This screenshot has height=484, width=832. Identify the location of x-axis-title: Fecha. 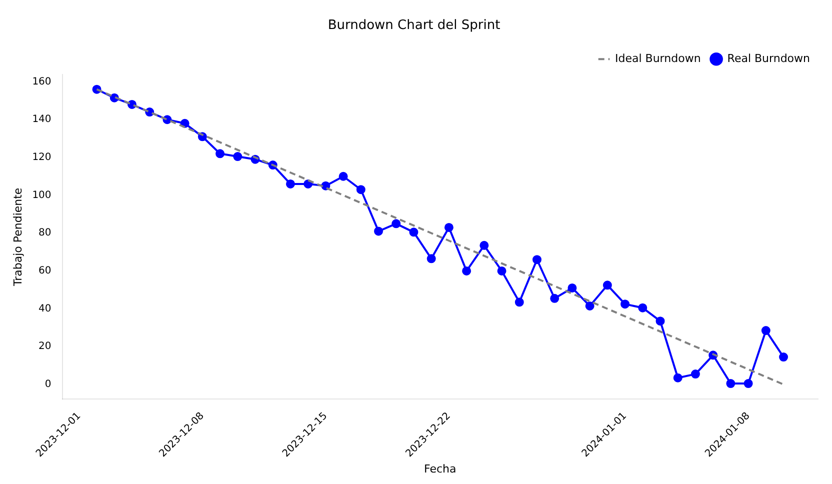
(440, 469).